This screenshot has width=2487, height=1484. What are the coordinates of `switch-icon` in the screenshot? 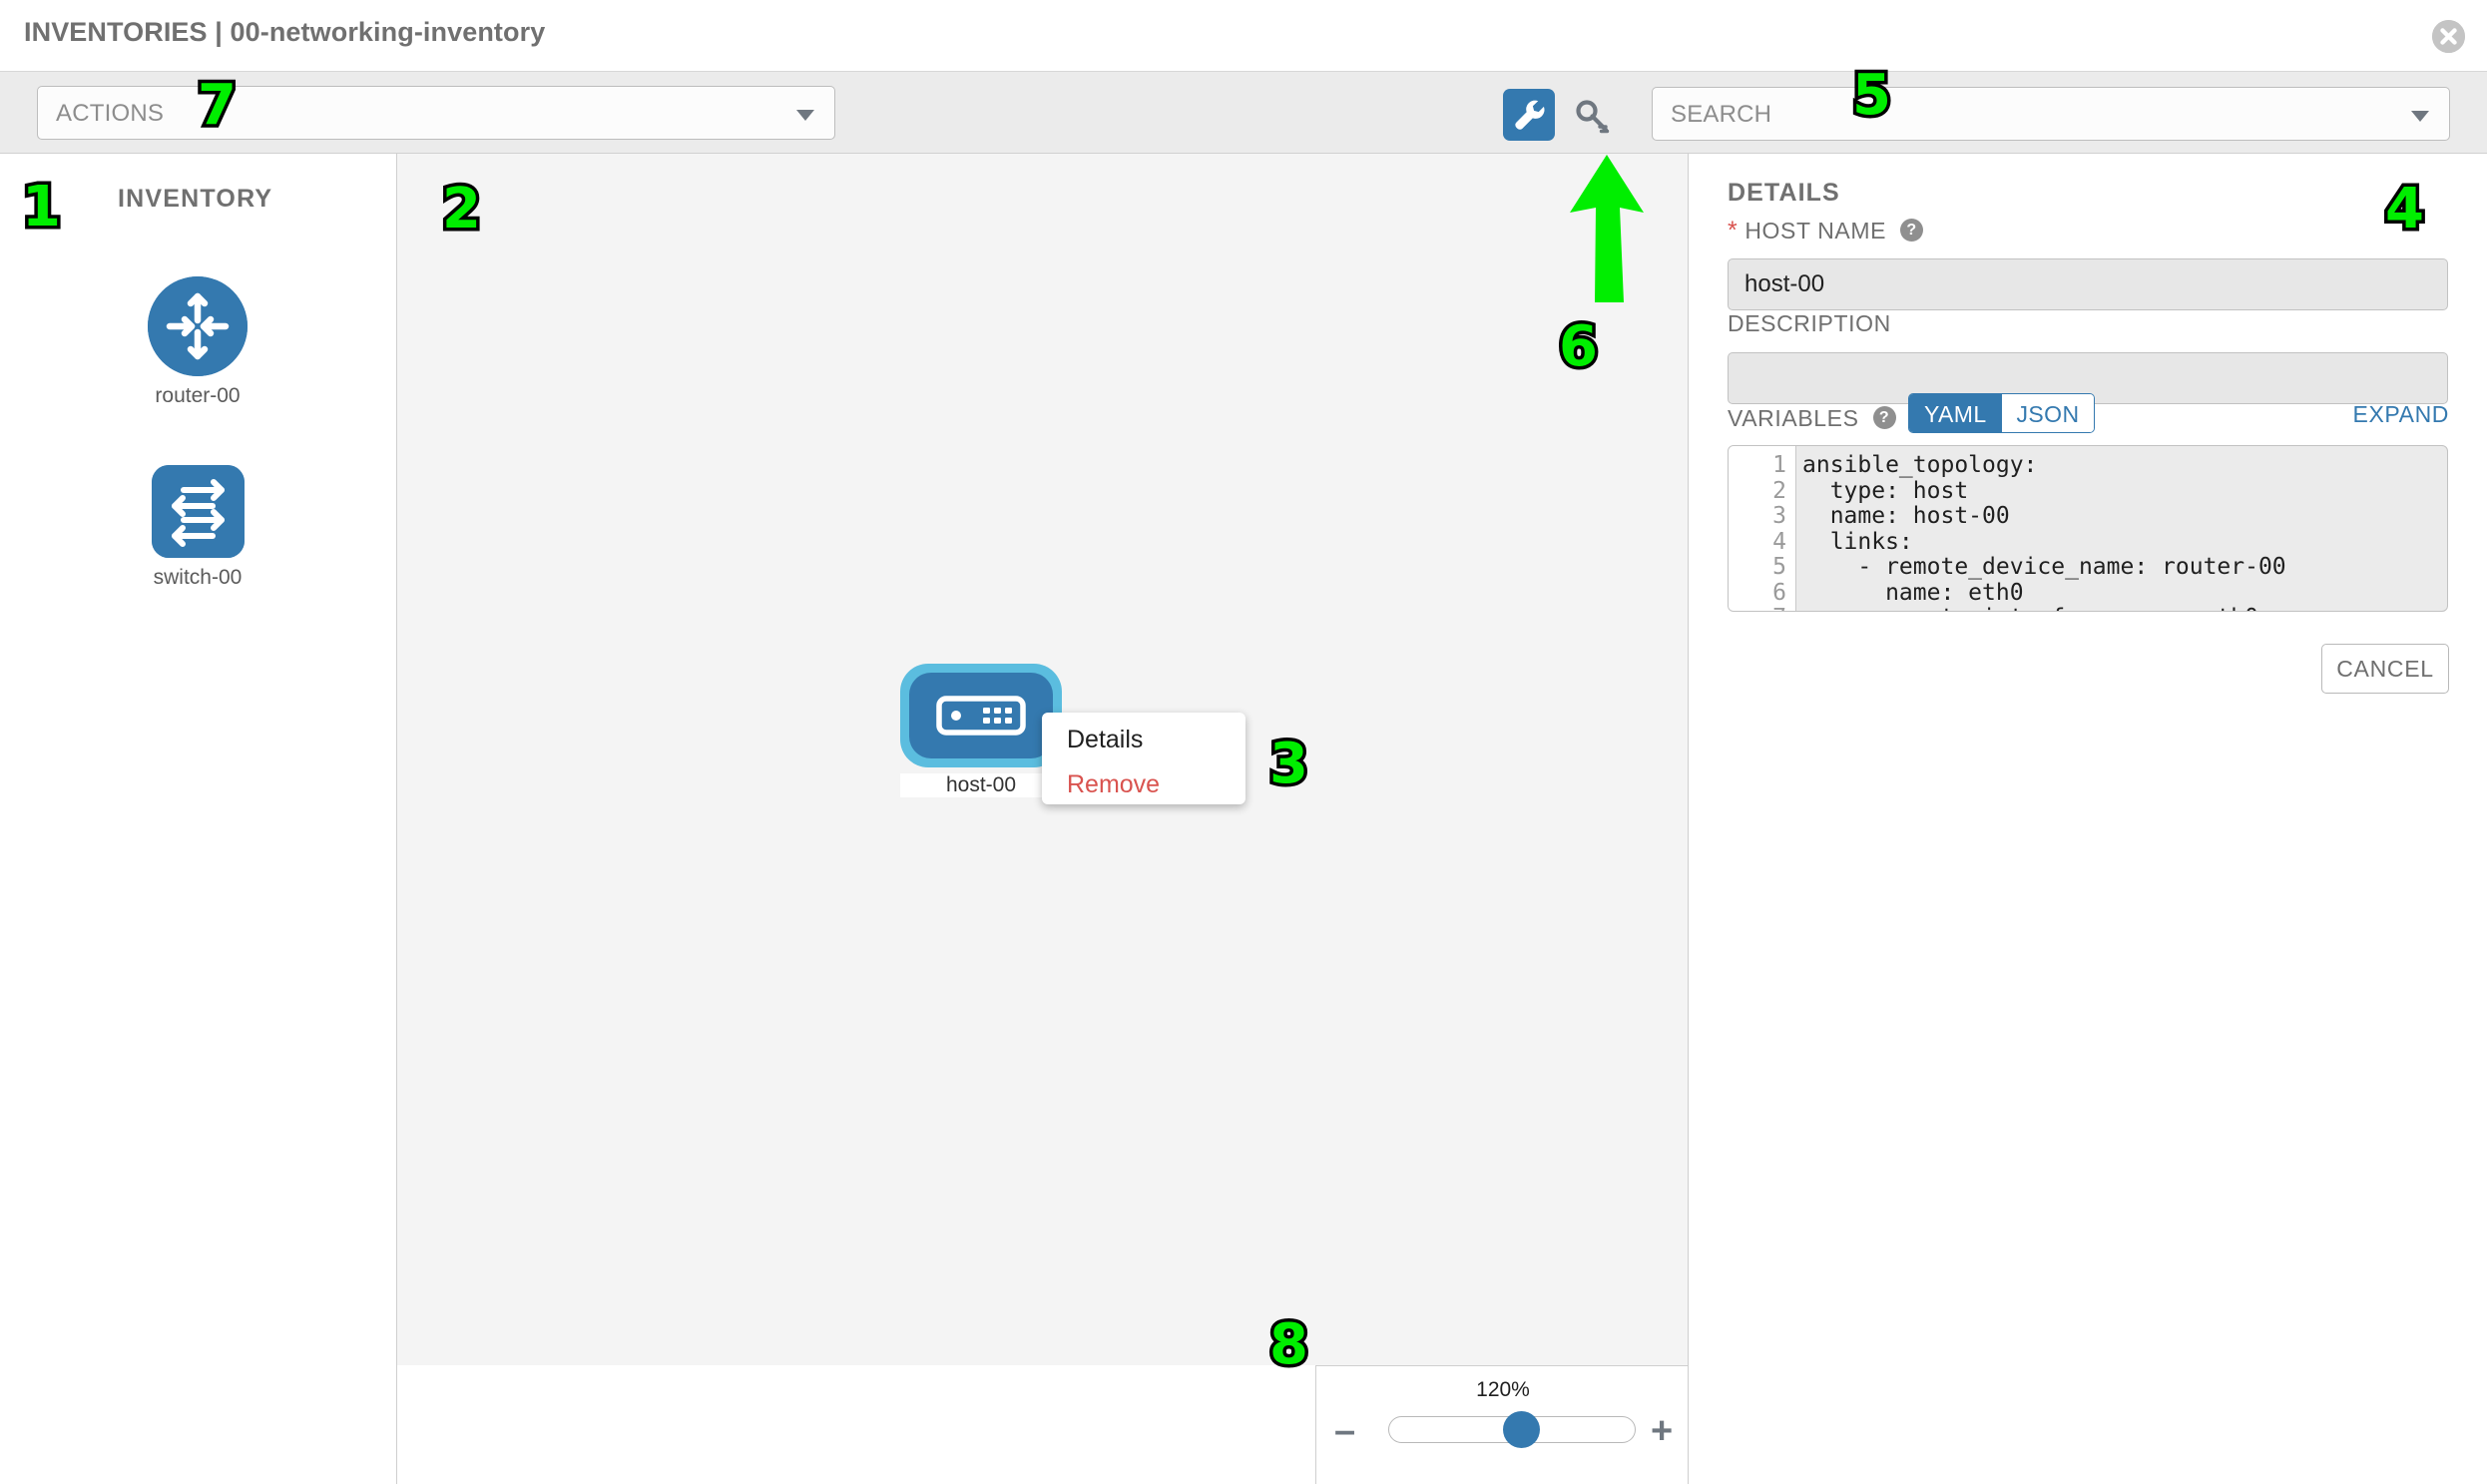 It's located at (198, 511).